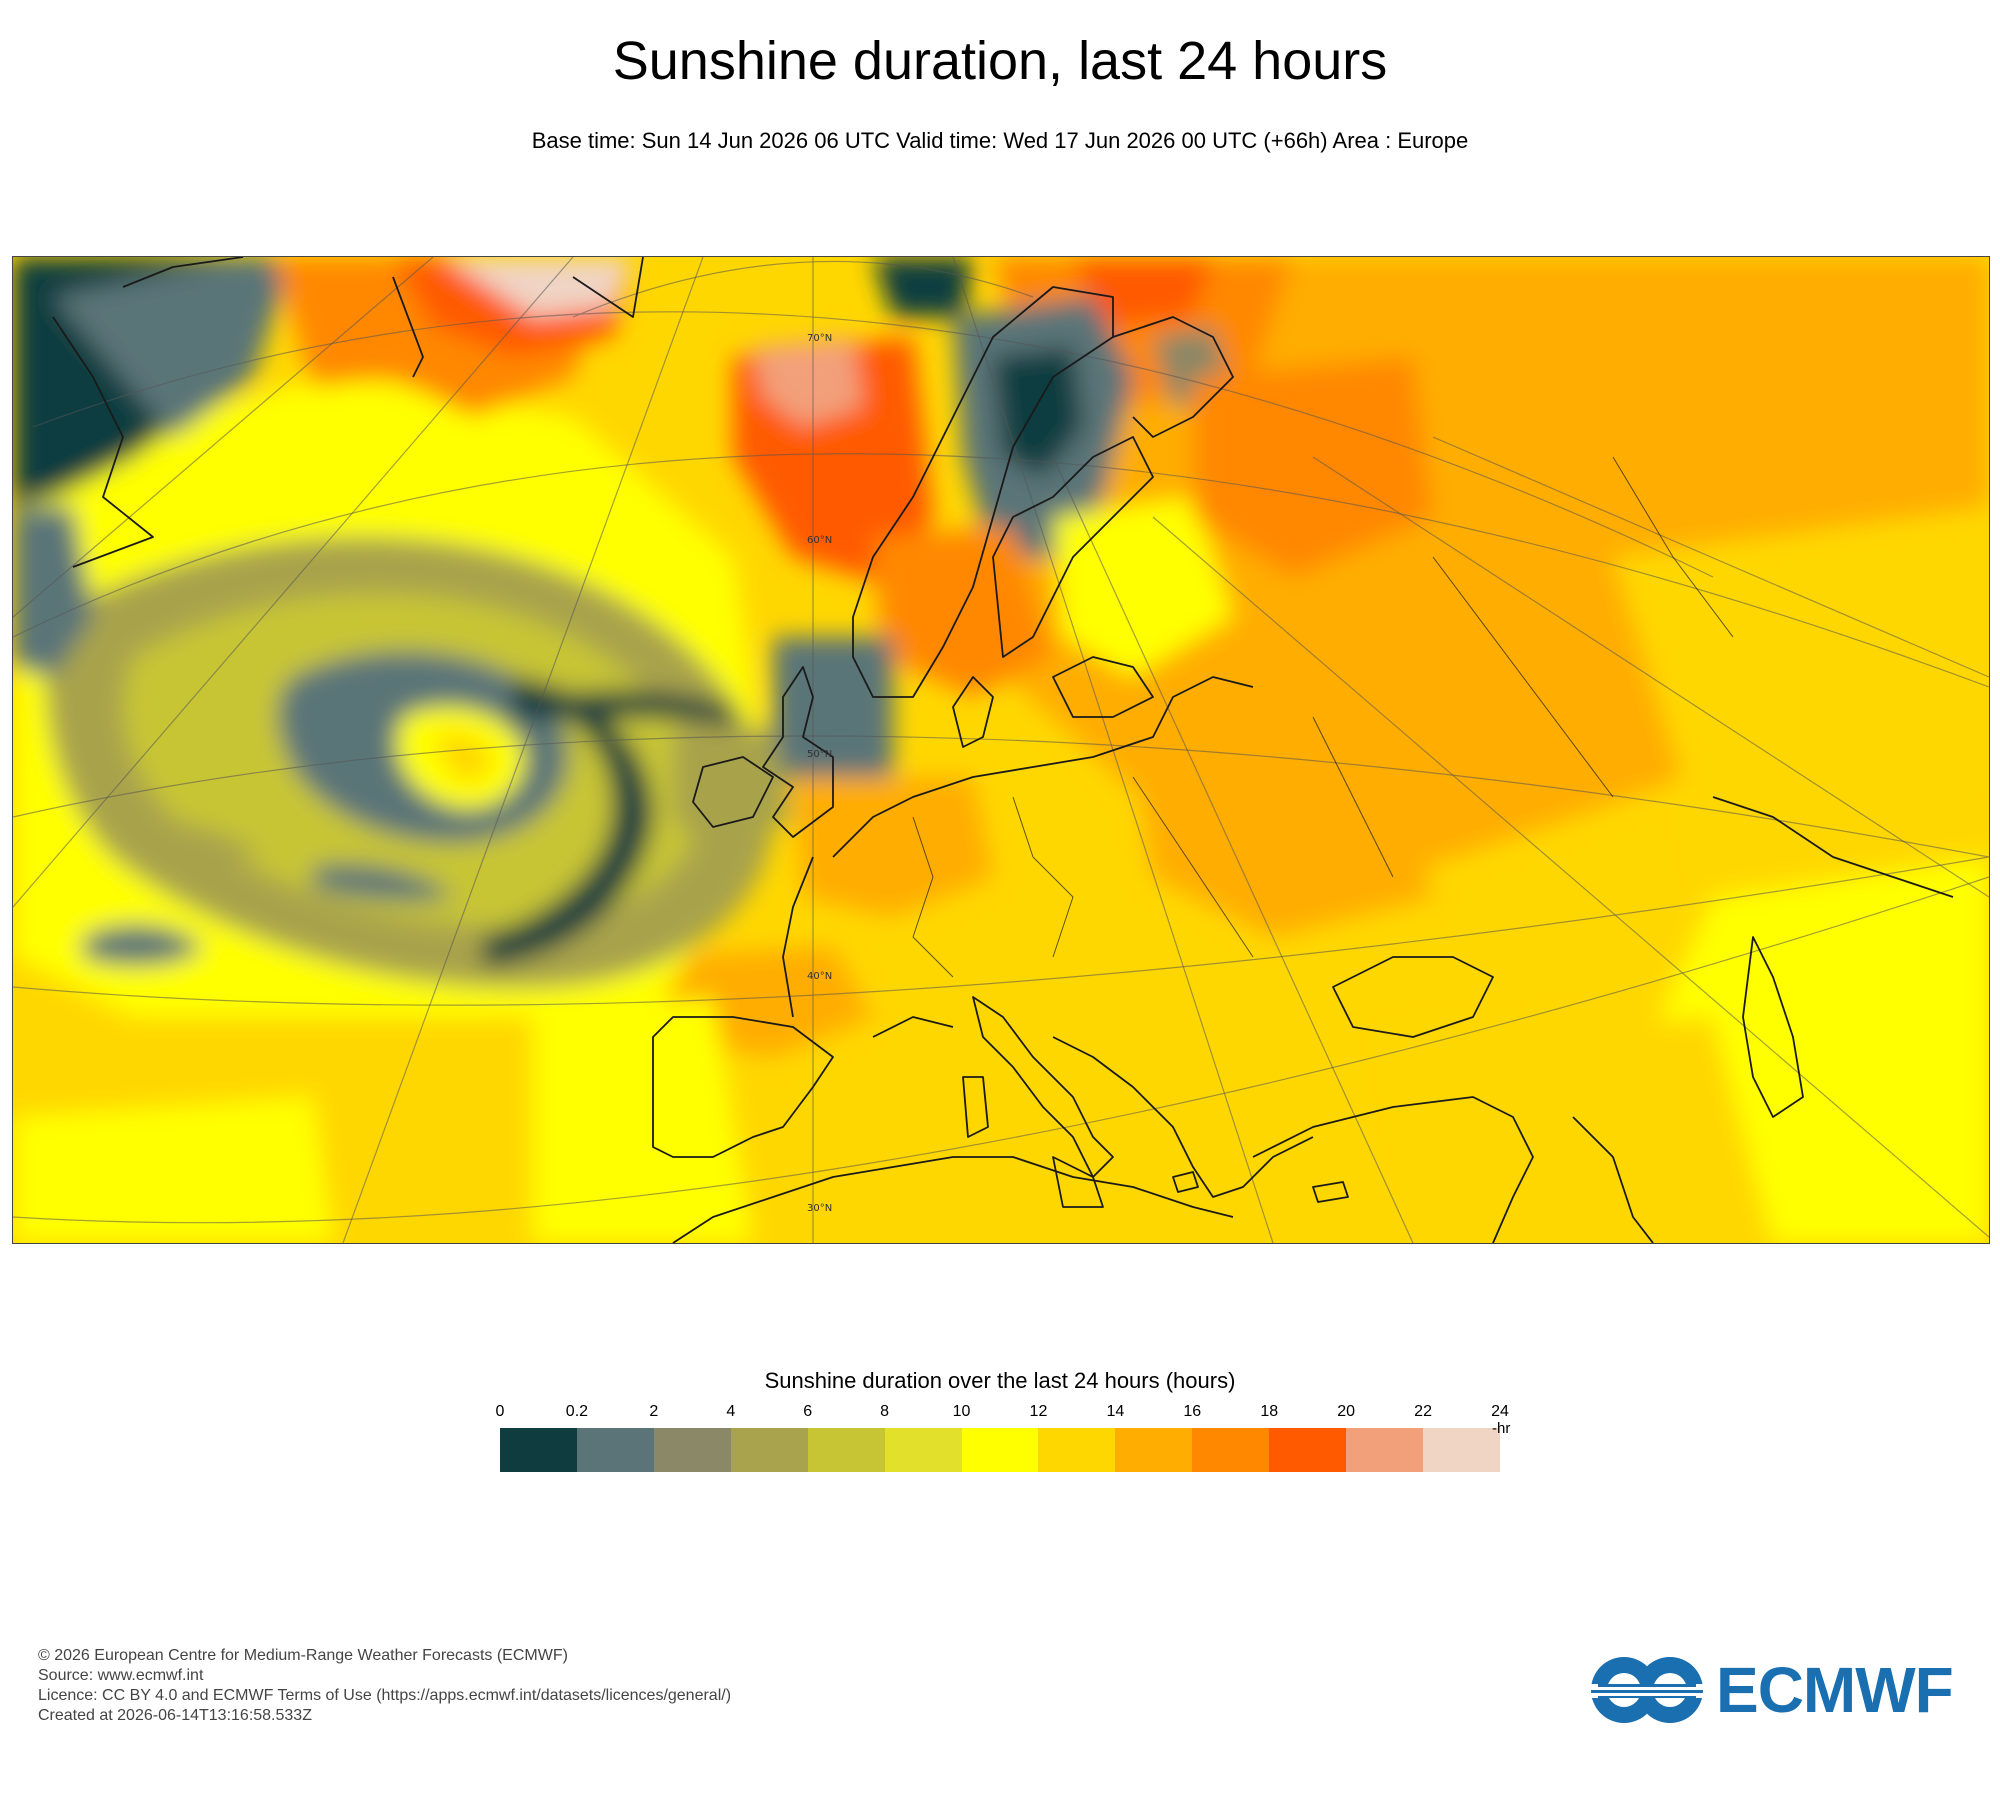  I want to click on legend-colorbar, so click(1000, 1450).